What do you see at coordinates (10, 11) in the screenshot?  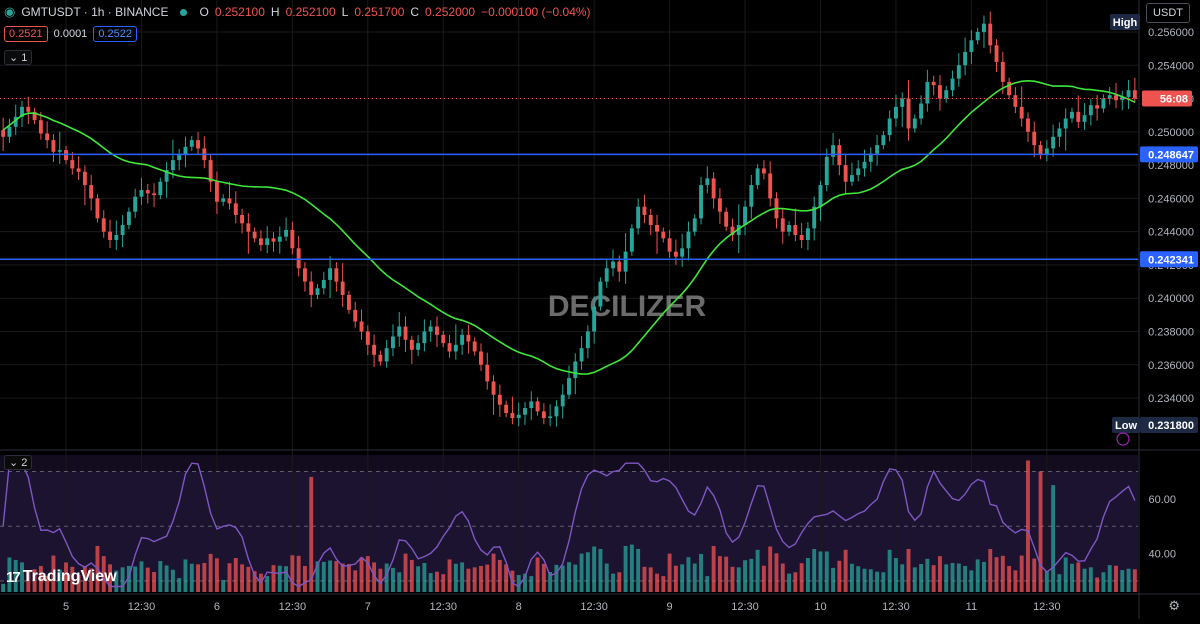 I see `symbol-logo-icon: ◉` at bounding box center [10, 11].